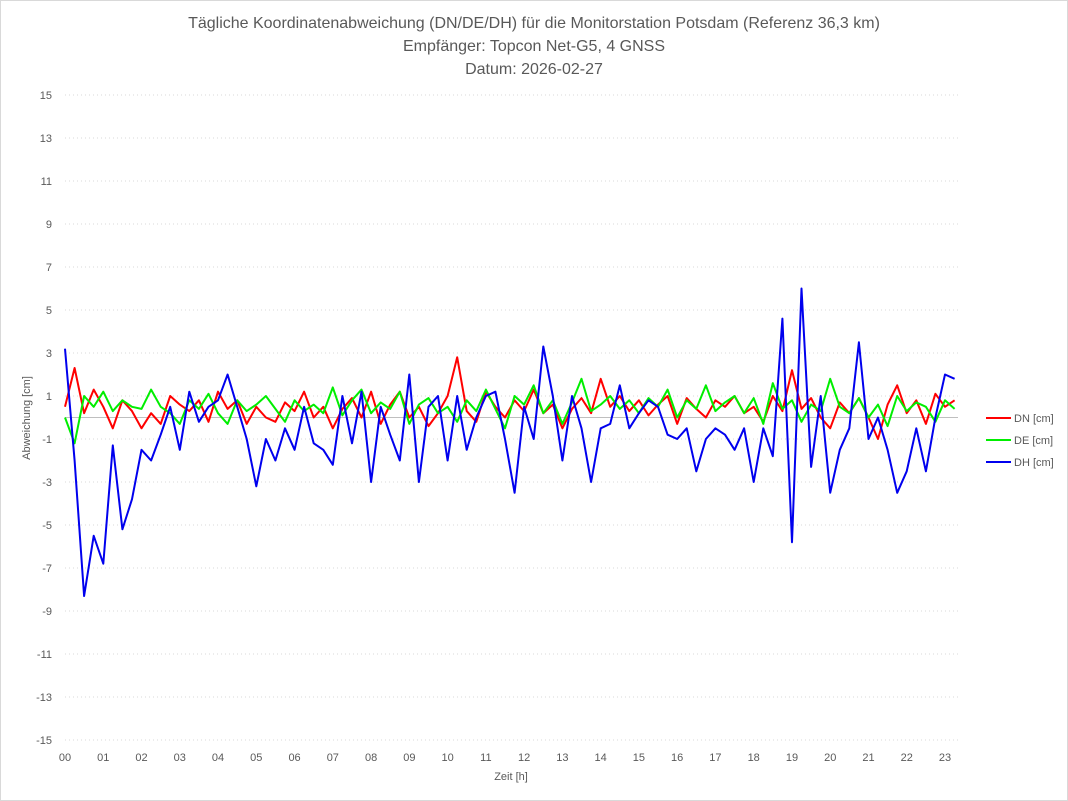 The image size is (1068, 801). Describe the element at coordinates (44, 418) in the screenshot. I see `y-axis-ticks: 15 13 11 9 7 5 3 1 -1 -3 -5 -7 -9 -11 -13 -15` at that location.